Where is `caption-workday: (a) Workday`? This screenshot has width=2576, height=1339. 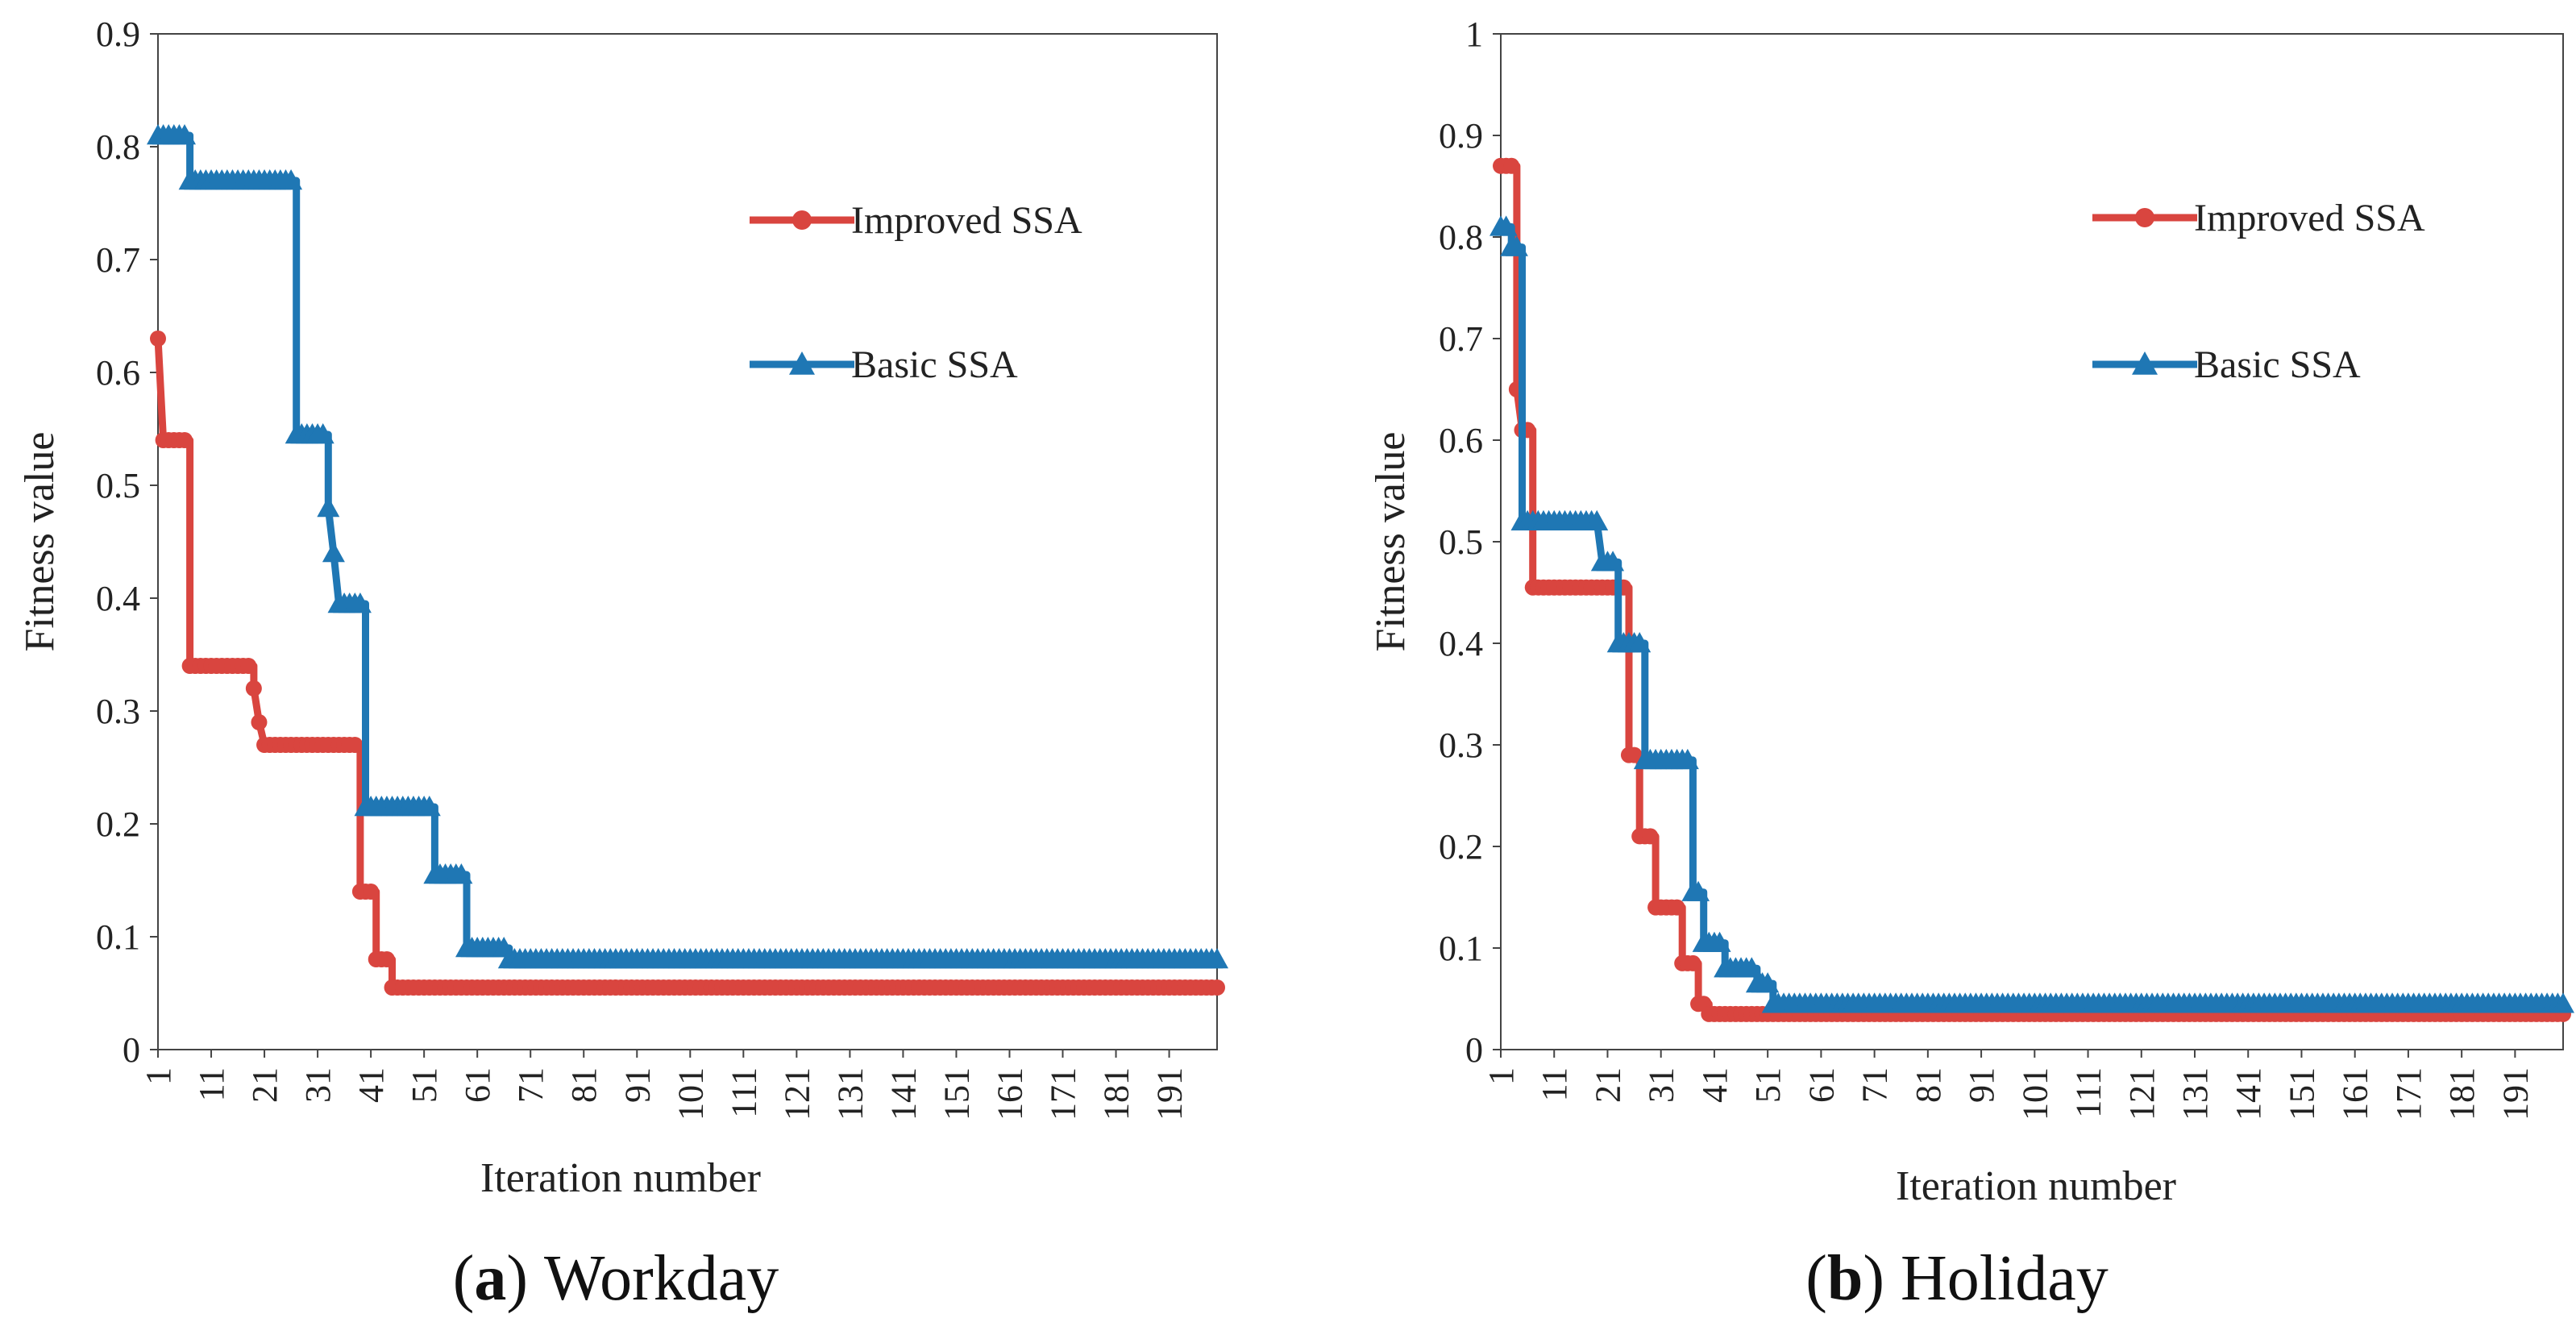 caption-workday: (a) Workday is located at coordinates (616, 1279).